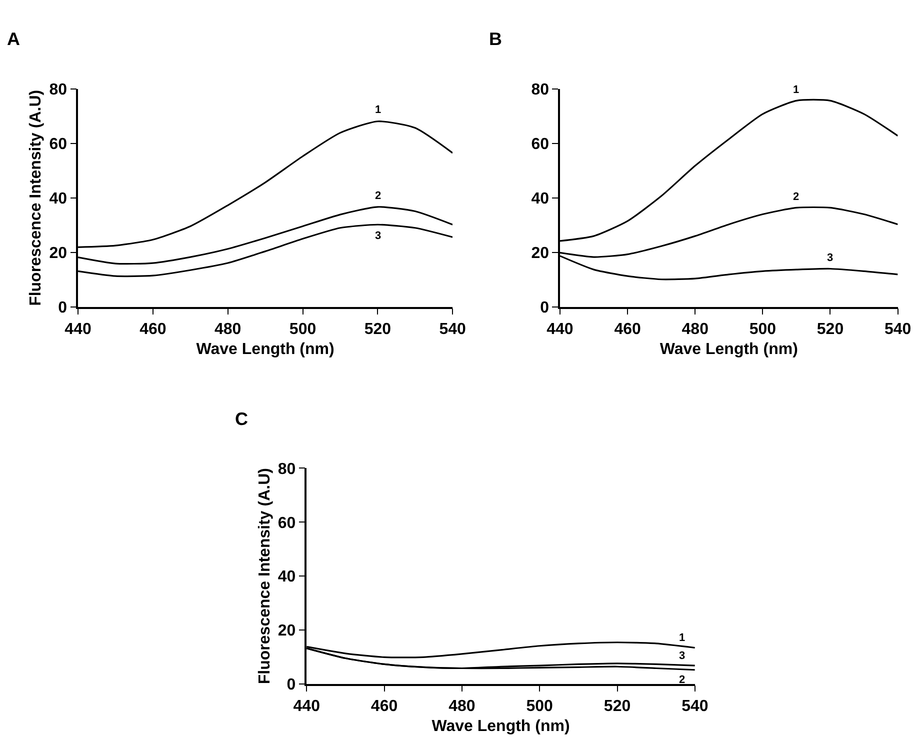 This screenshot has width=918, height=754. I want to click on chart-title: A, so click(13, 39).